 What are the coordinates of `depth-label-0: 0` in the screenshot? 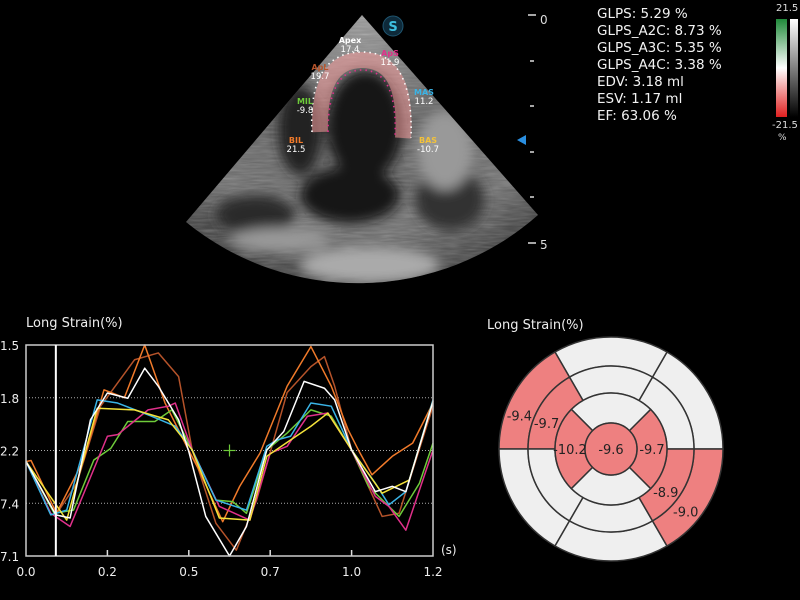 It's located at (544, 20).